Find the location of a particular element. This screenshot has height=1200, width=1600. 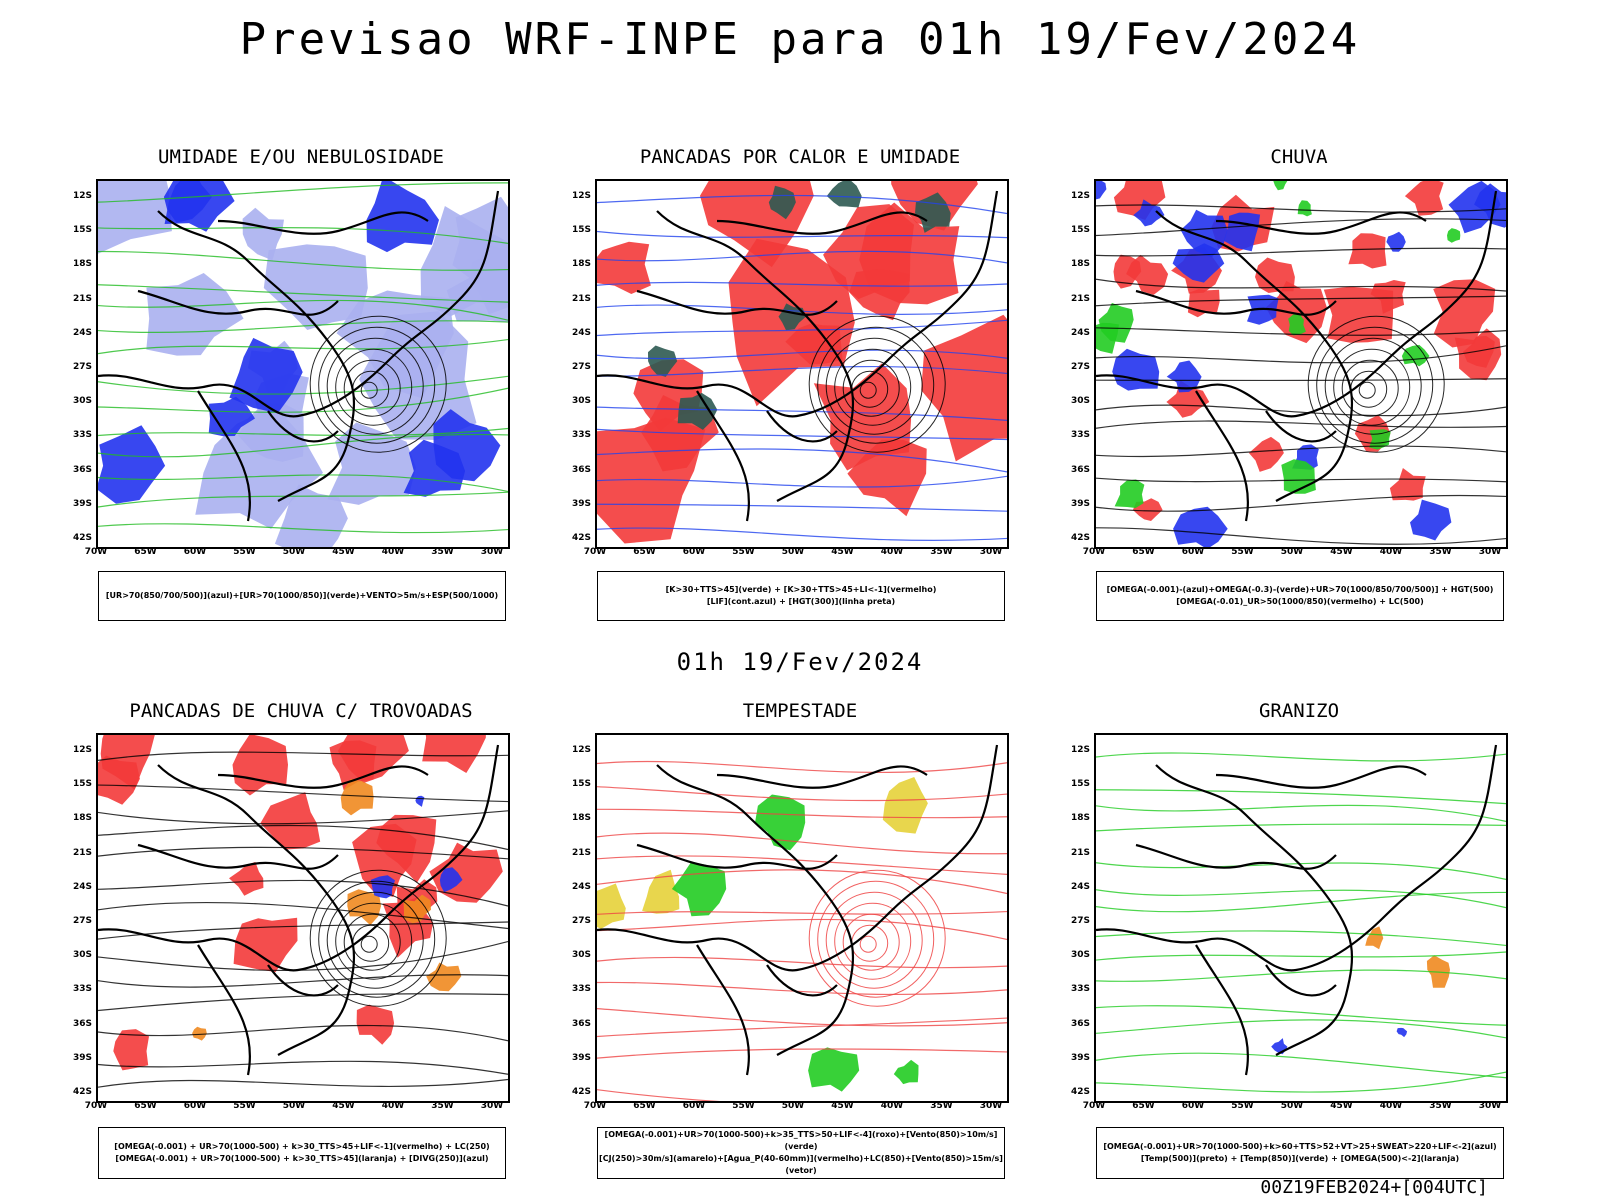

latitude-label: 42S is located at coordinates (82, 1092).